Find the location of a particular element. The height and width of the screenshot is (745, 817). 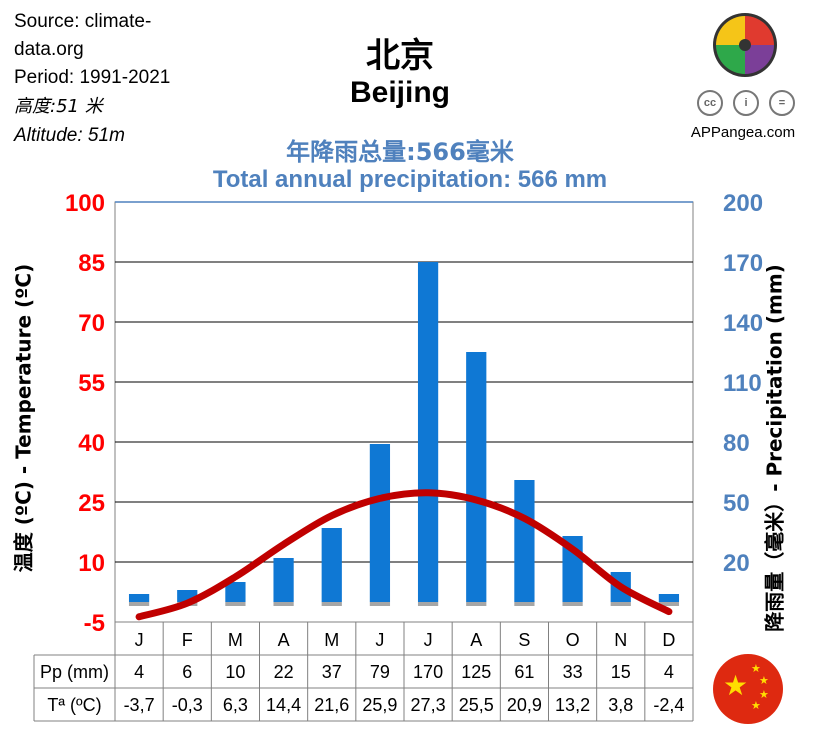

pp-value: 79 is located at coordinates (380, 672).